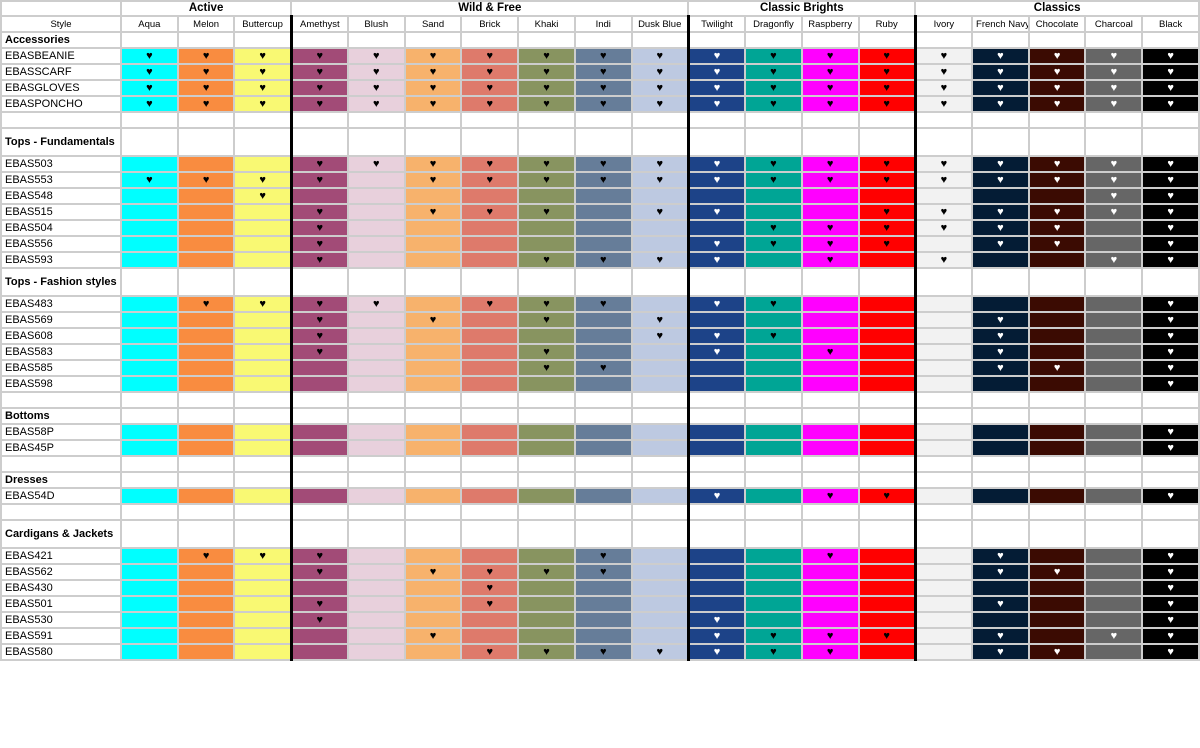  What do you see at coordinates (433, 320) in the screenshot?
I see `cell-sand: ♥` at bounding box center [433, 320].